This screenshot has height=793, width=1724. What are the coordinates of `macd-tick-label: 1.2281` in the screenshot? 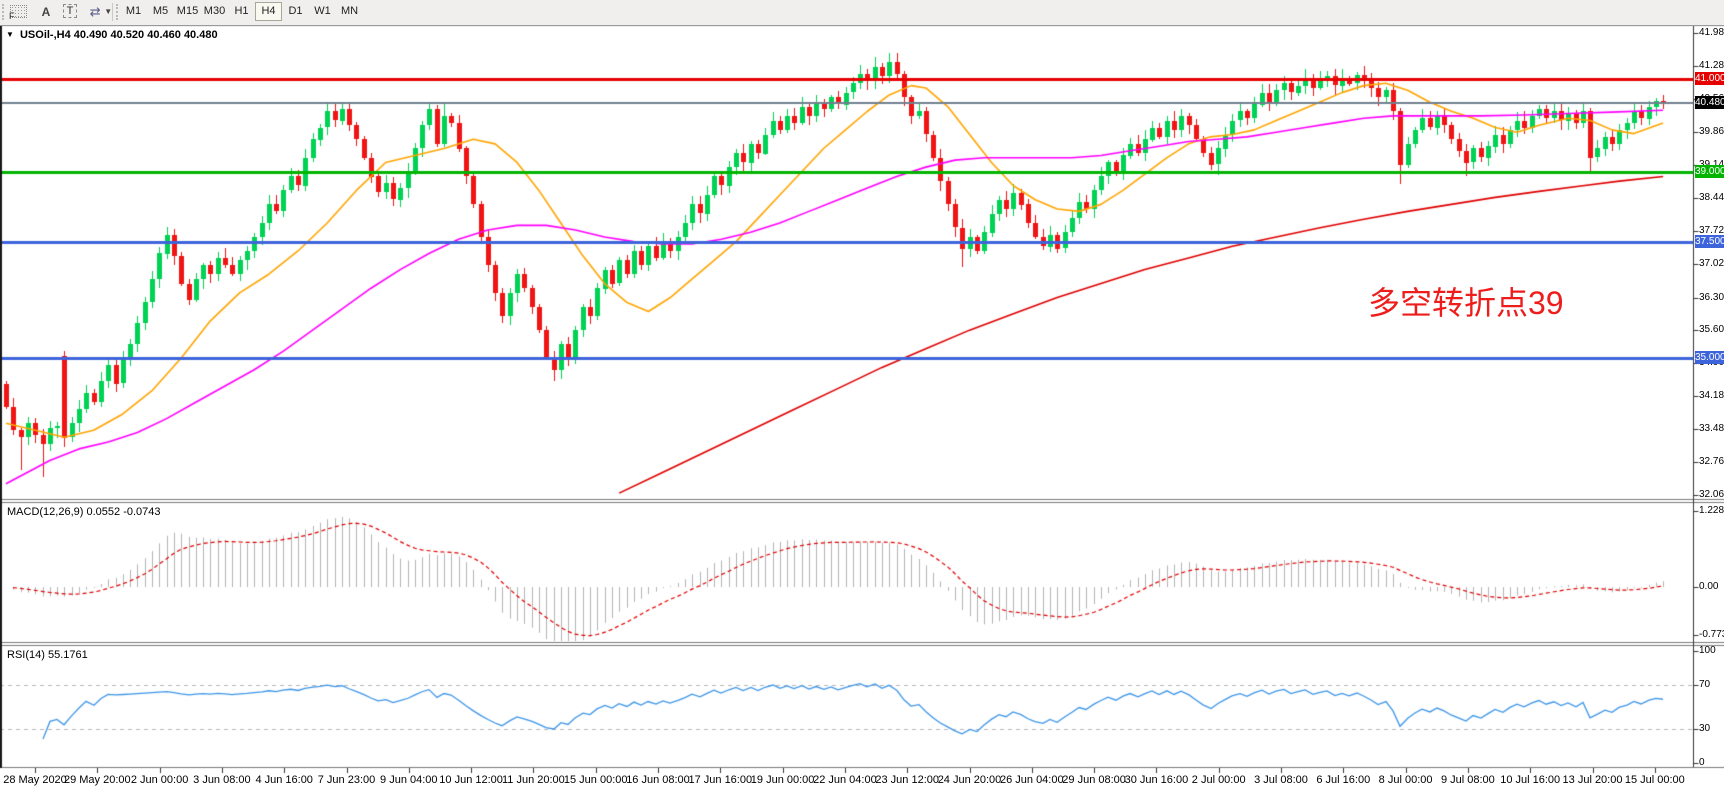 It's located at (1711, 510).